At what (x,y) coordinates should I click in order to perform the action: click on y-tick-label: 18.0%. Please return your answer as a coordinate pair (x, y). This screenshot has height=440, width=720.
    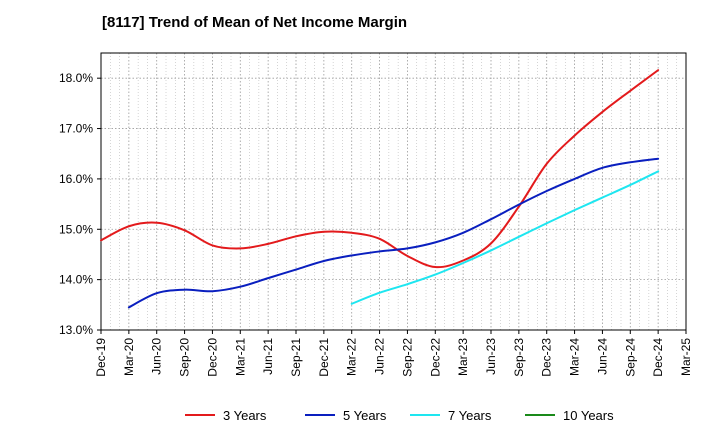
    Looking at the image, I should click on (76, 78).